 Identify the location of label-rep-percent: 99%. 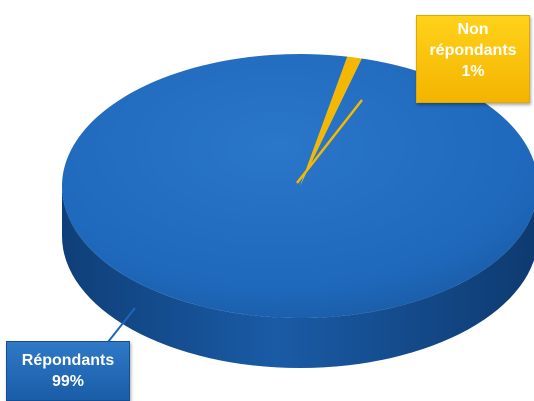
(68, 381).